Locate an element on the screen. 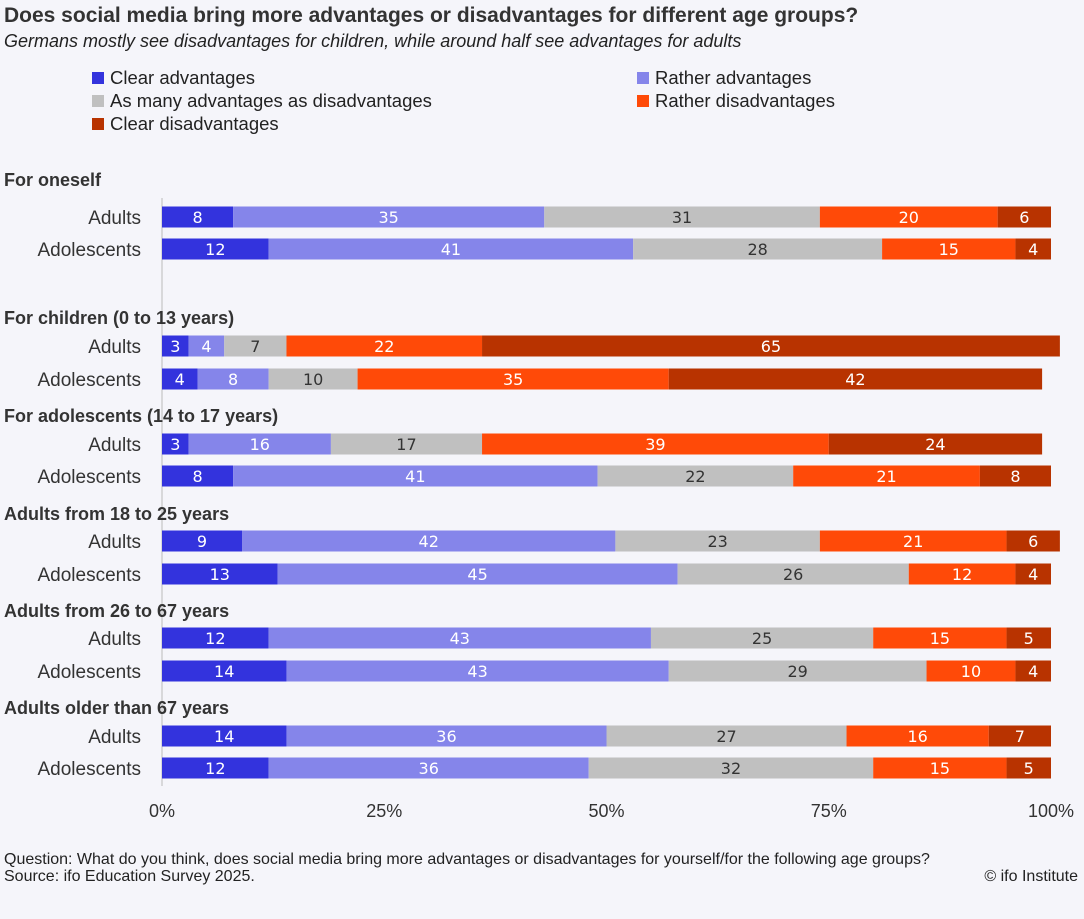 This screenshot has height=919, width=1084. legend-label-rather-disadvantages: Rather disadvantages is located at coordinates (745, 100).